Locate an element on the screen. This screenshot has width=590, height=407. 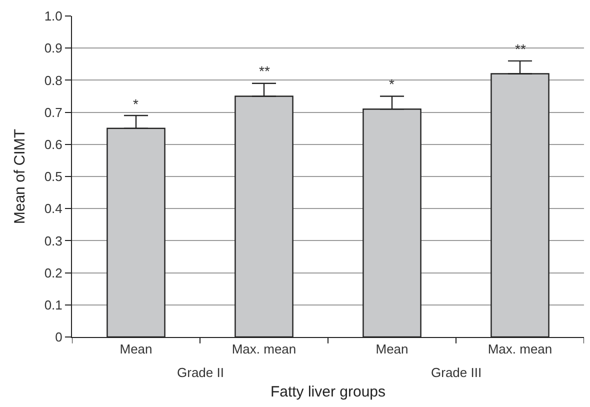
y-tick-label: 0.9 is located at coordinates (53, 48).